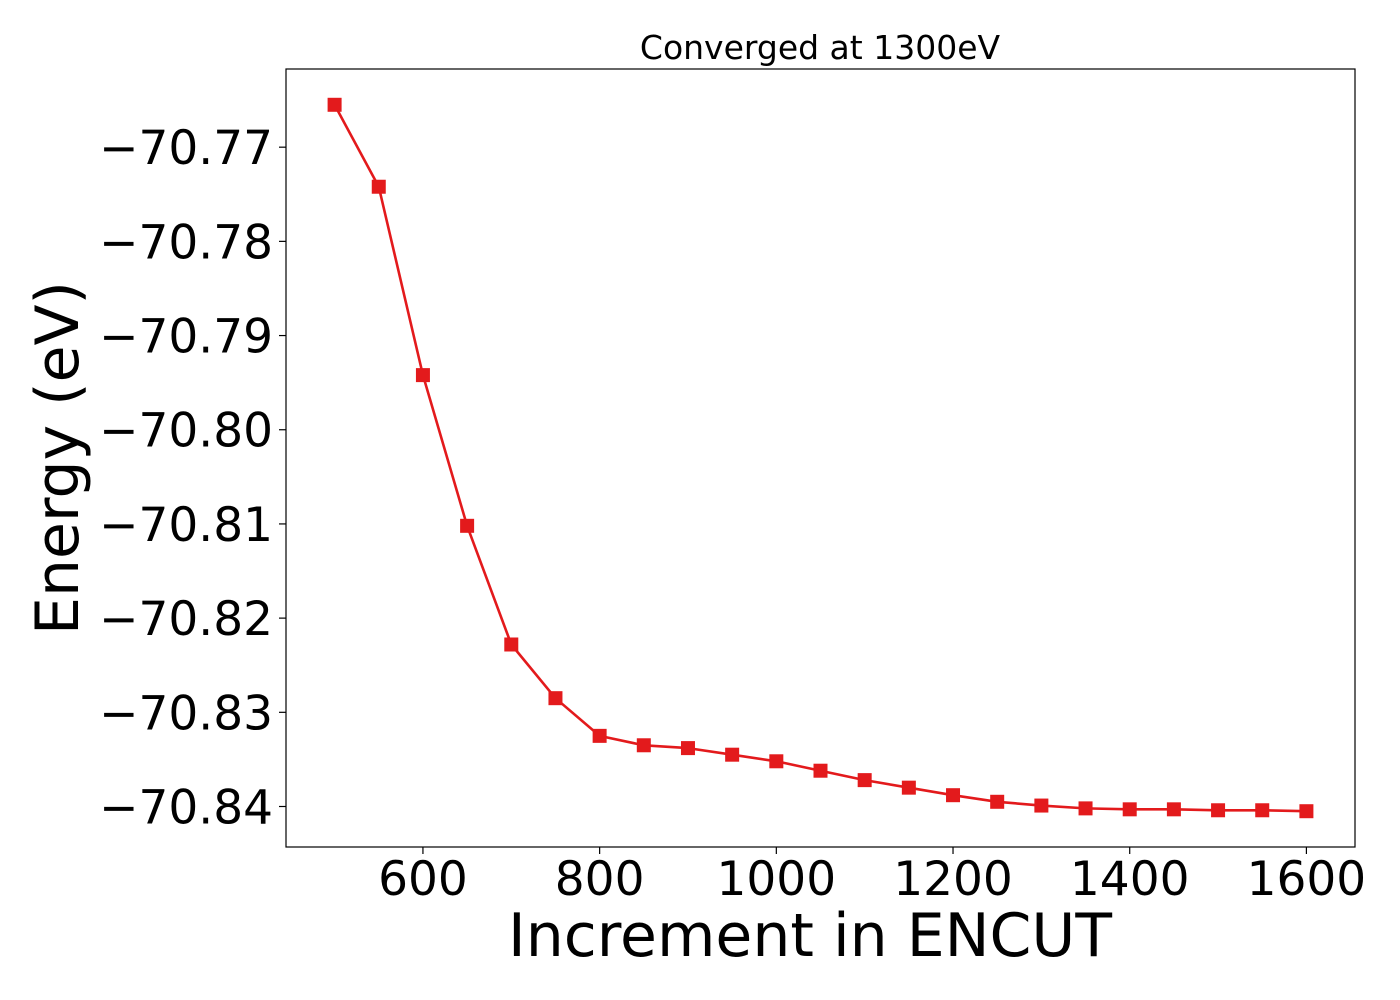  What do you see at coordinates (186, 525) in the screenshot?
I see `y-tick-label: −70.81` at bounding box center [186, 525].